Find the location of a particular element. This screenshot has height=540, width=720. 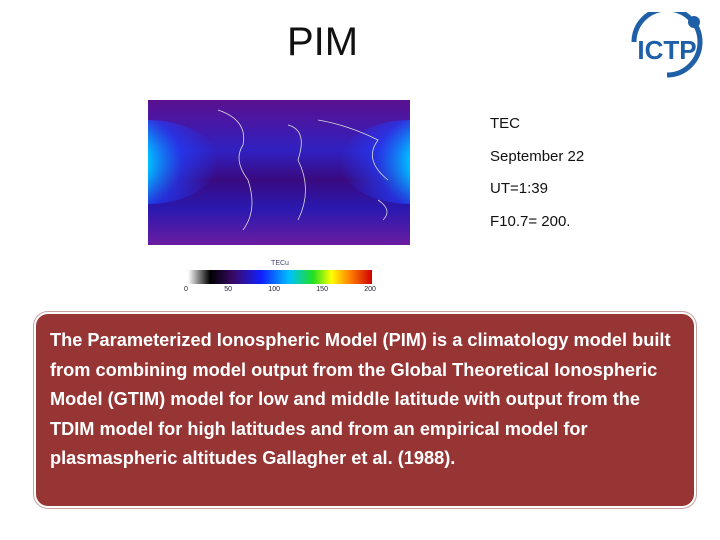

logo-text: ICTP is located at coordinates (666, 50).